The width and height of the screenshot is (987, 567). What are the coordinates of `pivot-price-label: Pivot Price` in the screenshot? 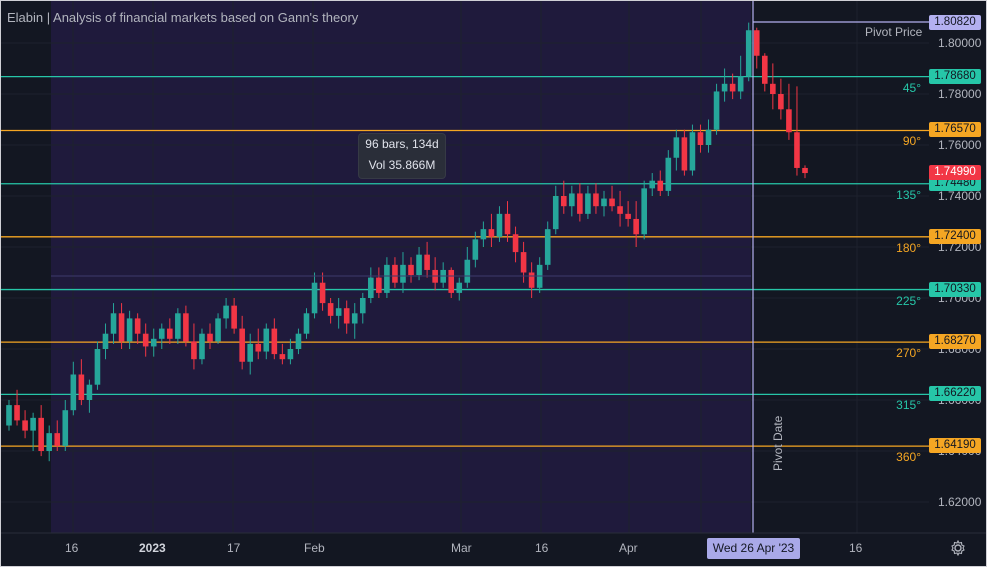 It's located at (894, 32).